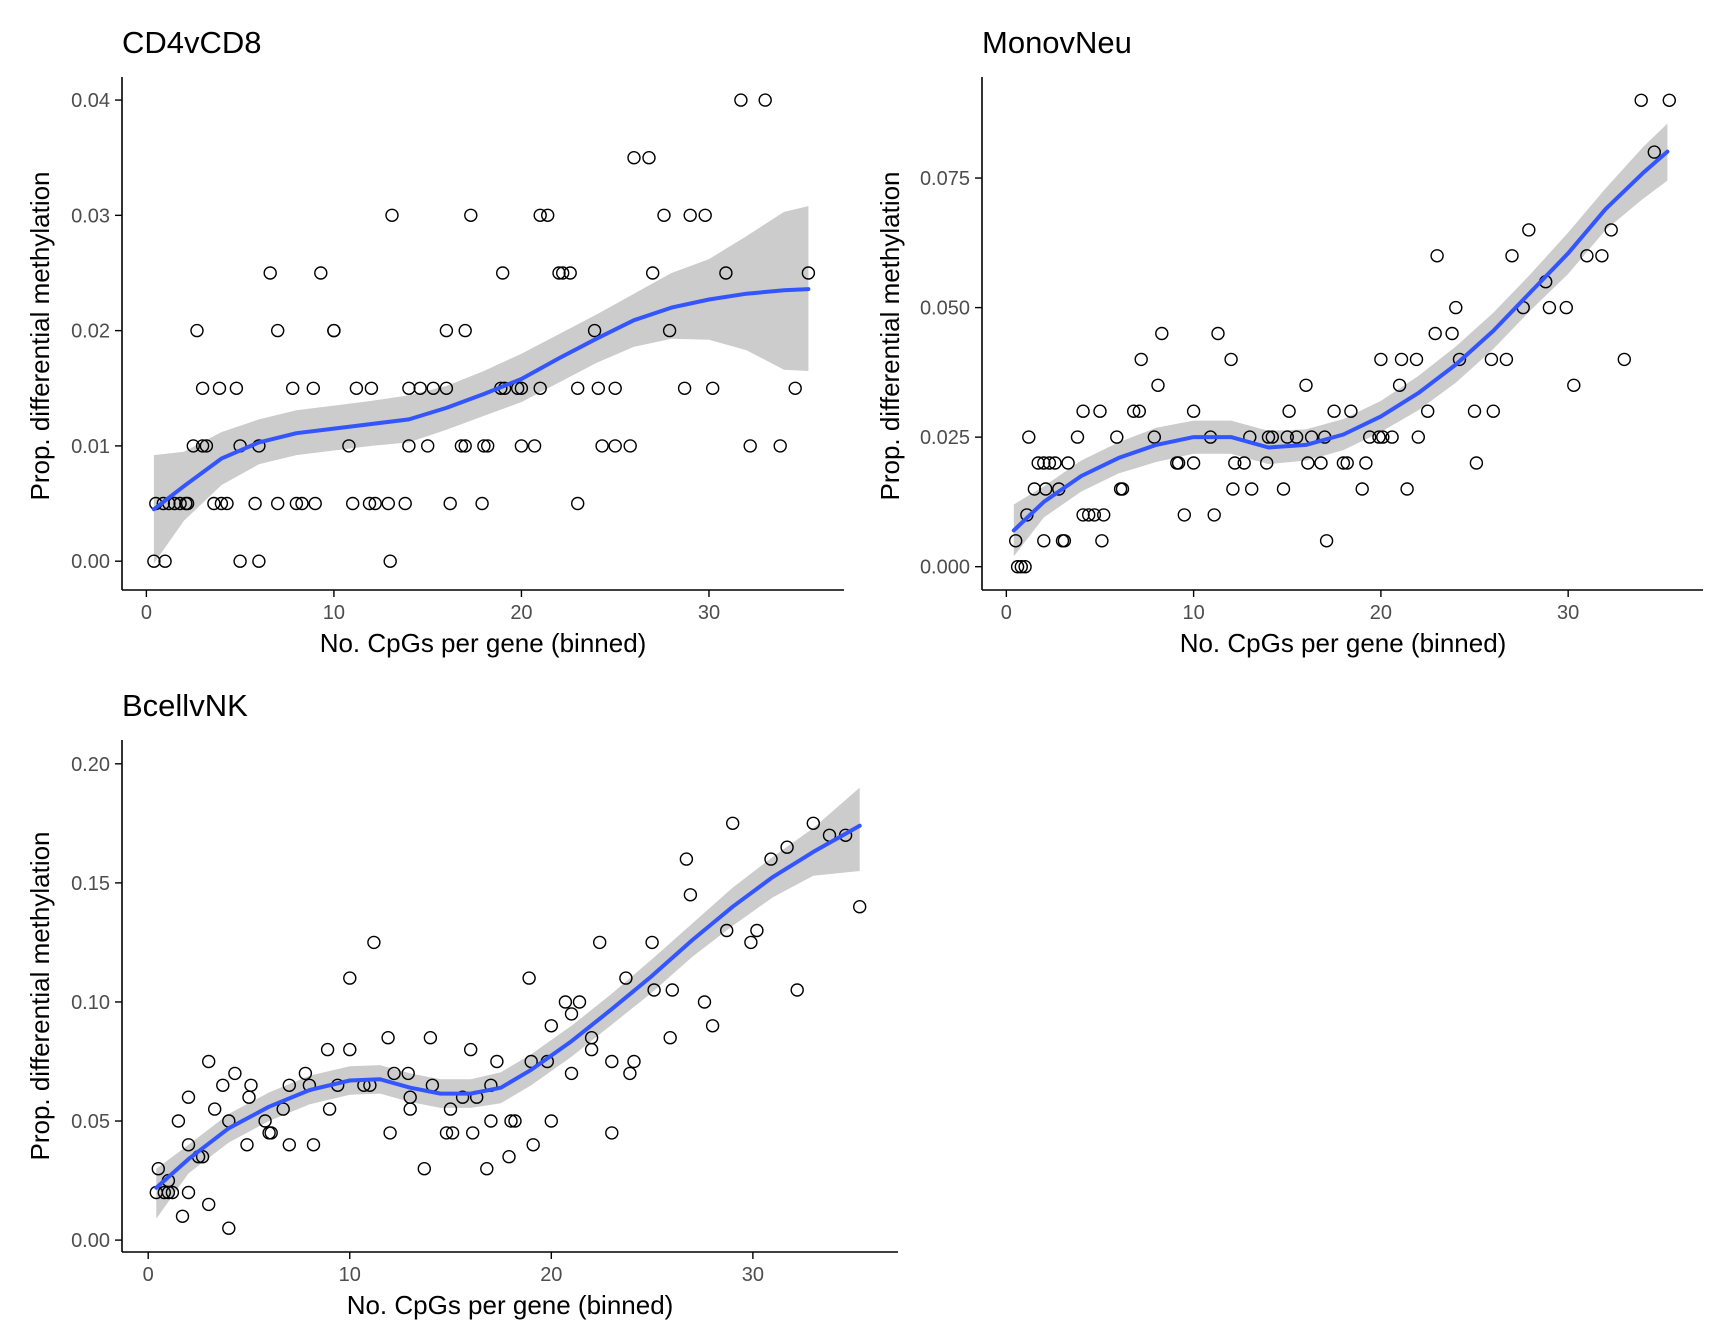  What do you see at coordinates (90, 1241) in the screenshot?
I see `y-tick-label: 0.00` at bounding box center [90, 1241].